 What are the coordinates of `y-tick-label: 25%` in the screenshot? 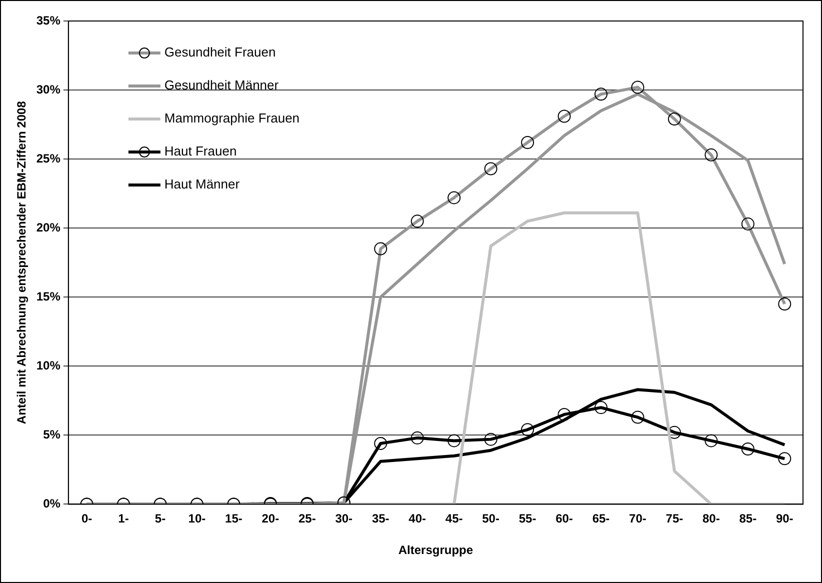 It's located at (48, 158).